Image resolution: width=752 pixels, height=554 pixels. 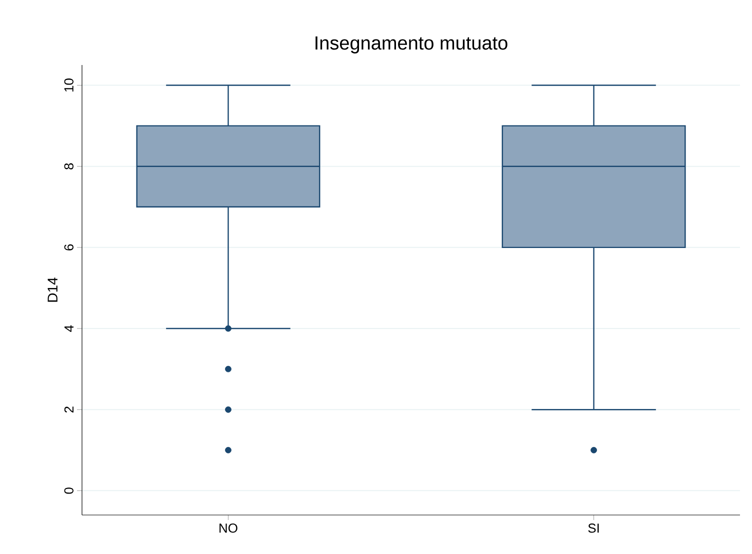 What do you see at coordinates (412, 45) in the screenshot?
I see `chart-title: Insegnamento mutuato` at bounding box center [412, 45].